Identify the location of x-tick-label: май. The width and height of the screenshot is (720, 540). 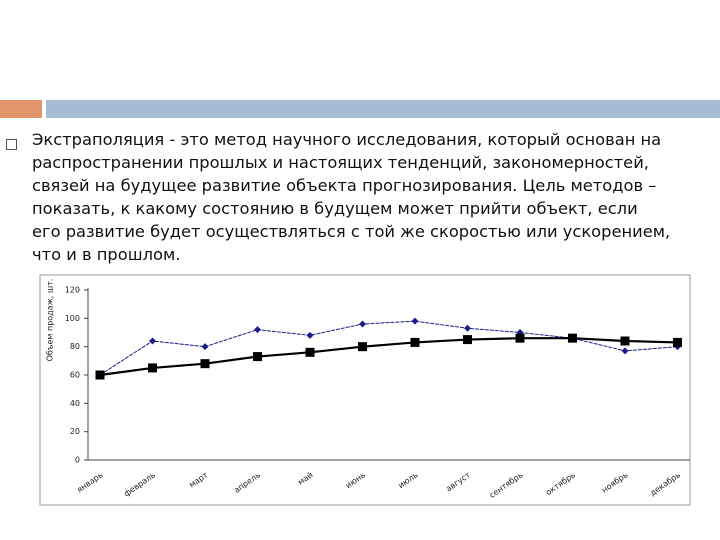
(305, 478).